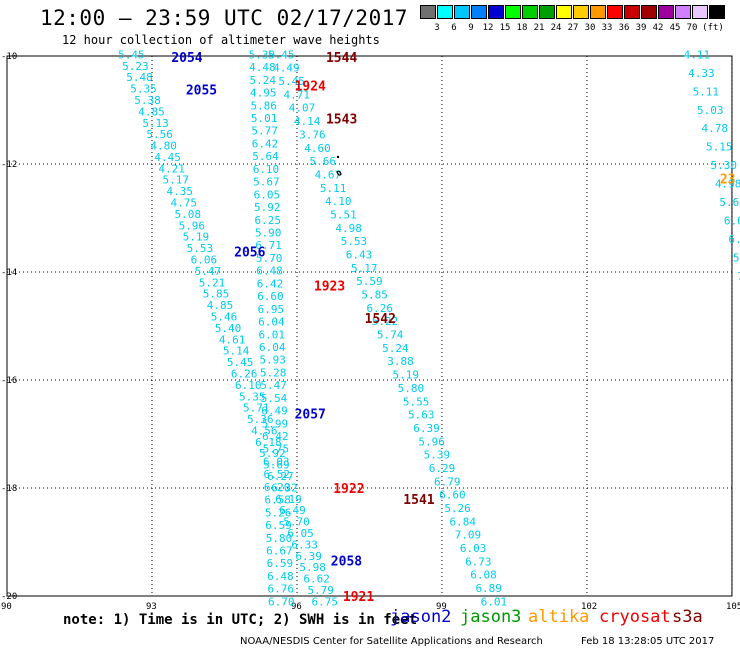 Image resolution: width=740 pixels, height=650 pixels. I want to click on swh-value: 6.01, so click(494, 601).